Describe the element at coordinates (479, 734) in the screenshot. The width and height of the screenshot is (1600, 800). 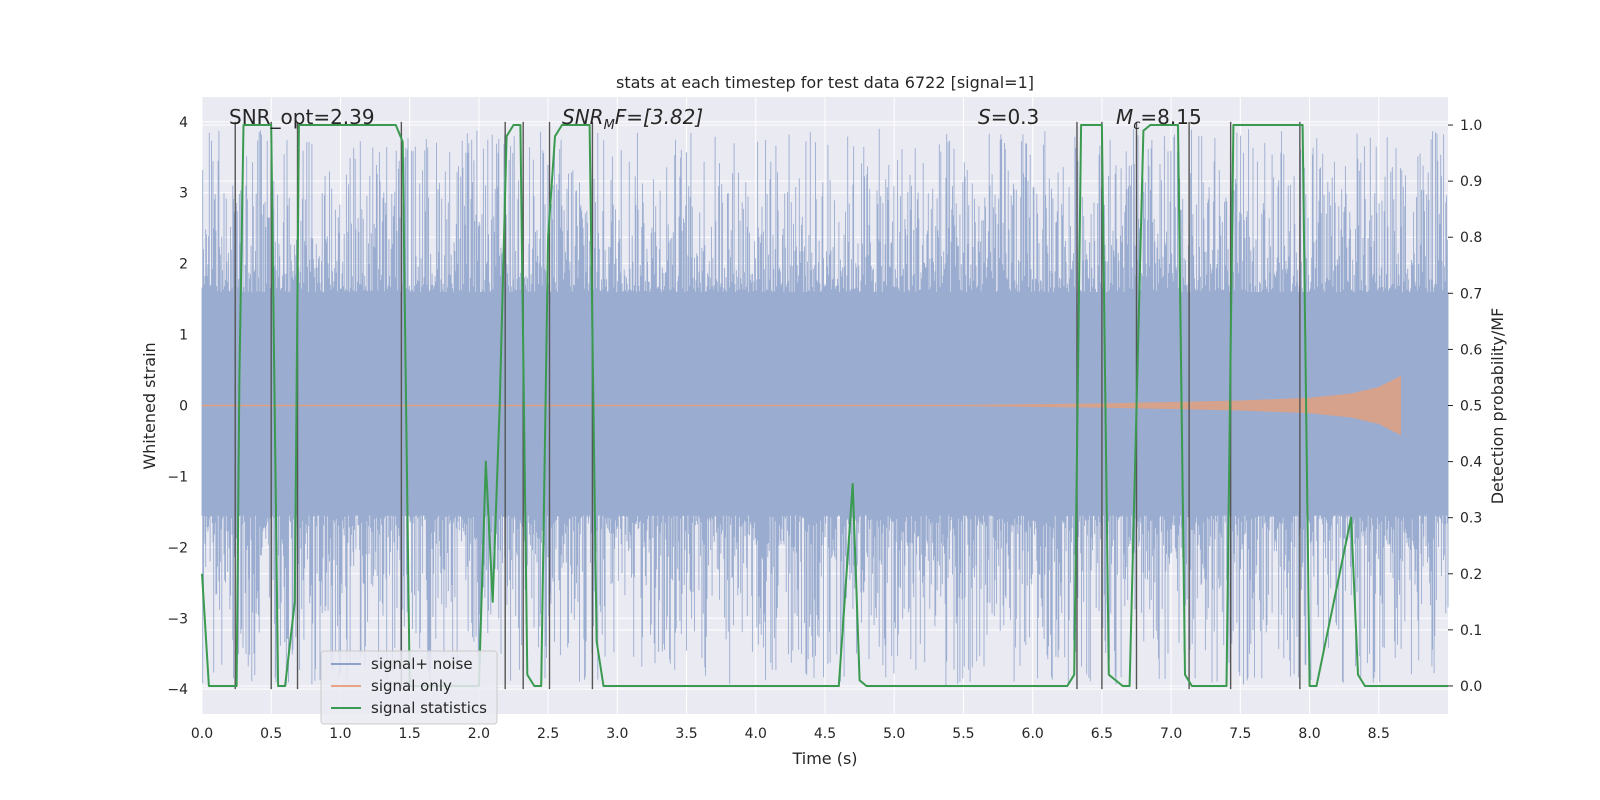
I see `x-tick-label-4: 2.0` at that location.